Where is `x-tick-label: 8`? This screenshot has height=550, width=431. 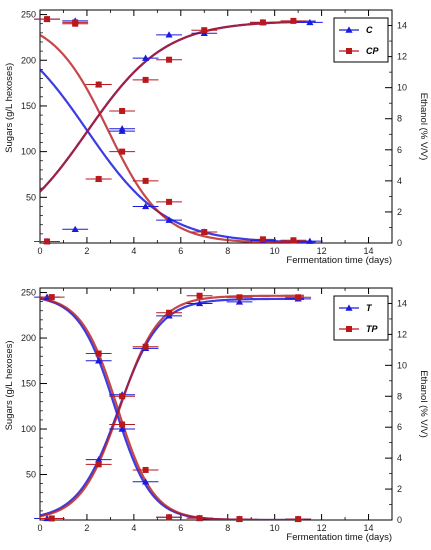 x-tick-label: 8 is located at coordinates (227, 251).